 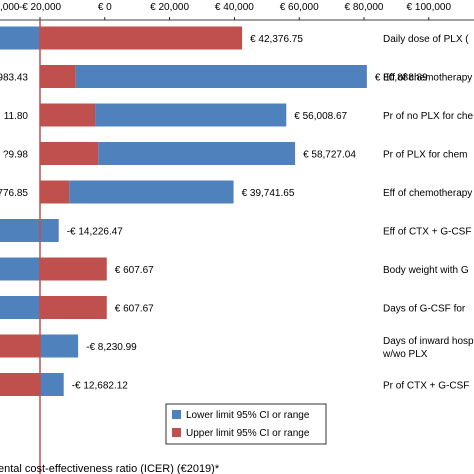 What do you see at coordinates (268, 193) in the screenshot?
I see `bar-value-label: € 39,741.65` at bounding box center [268, 193].